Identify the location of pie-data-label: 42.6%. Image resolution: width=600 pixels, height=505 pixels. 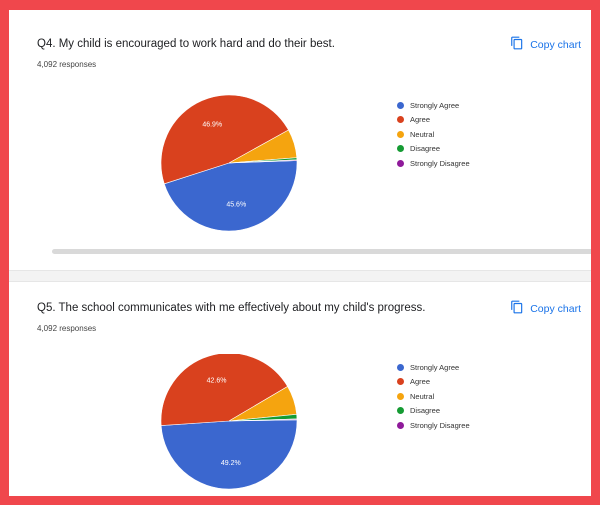
(217, 381).